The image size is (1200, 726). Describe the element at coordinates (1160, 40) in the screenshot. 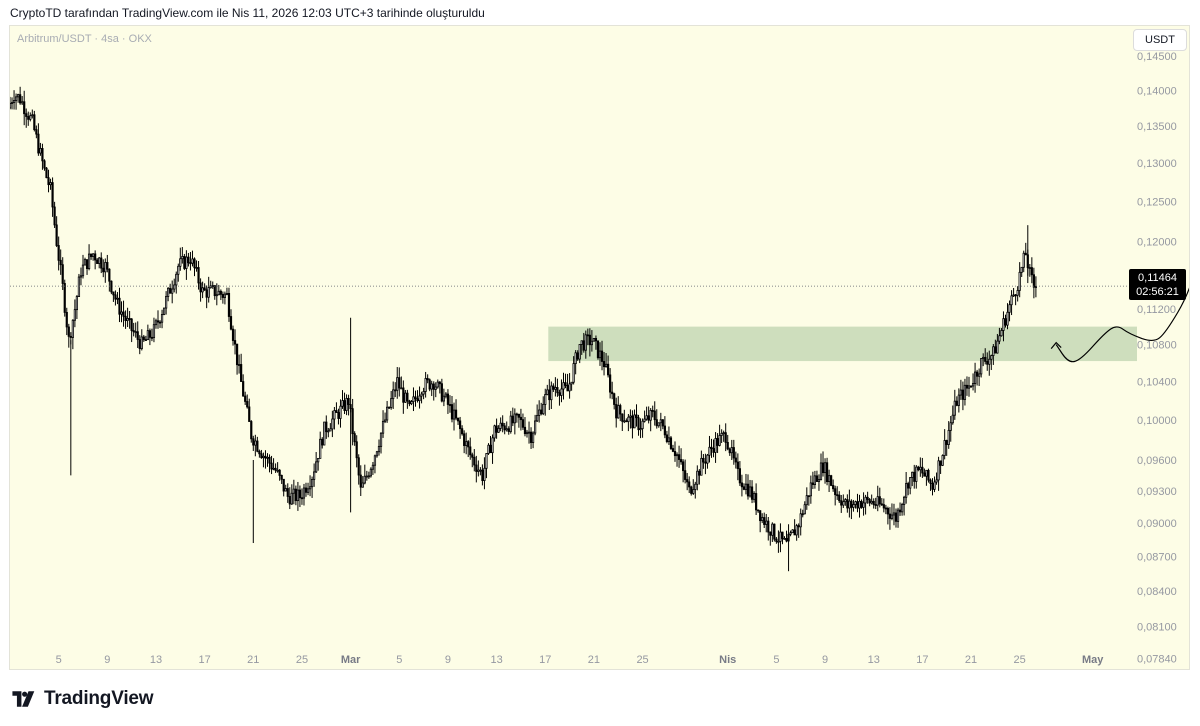

I see `currency-button: USDT` at that location.